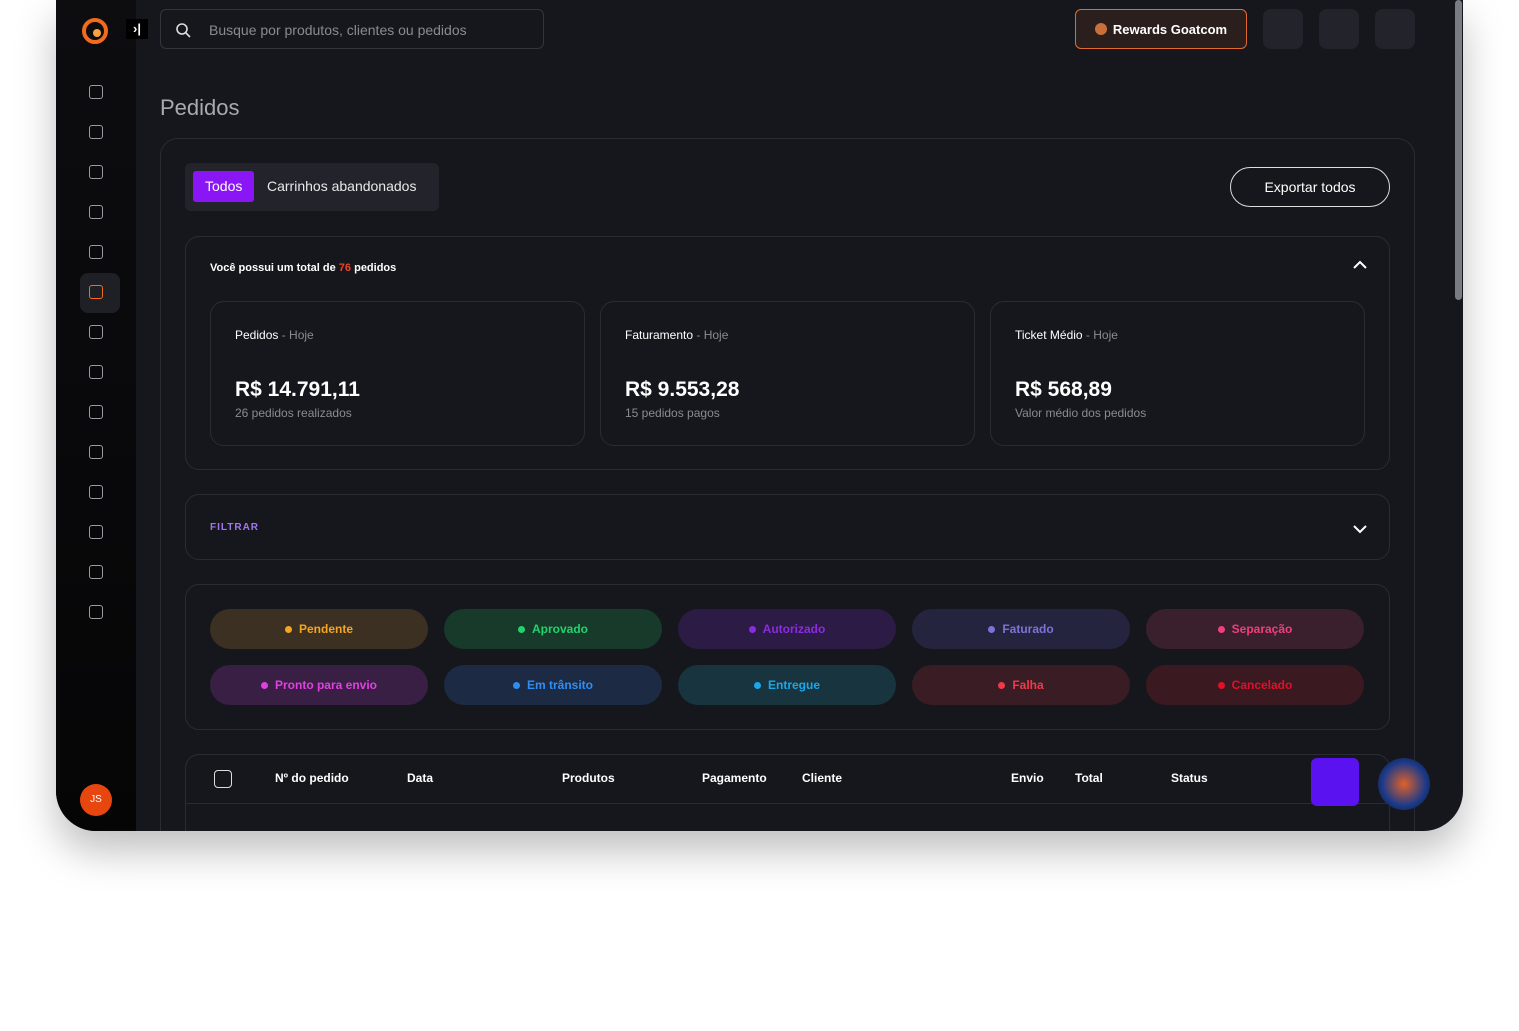  I want to click on status-pill: Pendente, so click(319, 629).